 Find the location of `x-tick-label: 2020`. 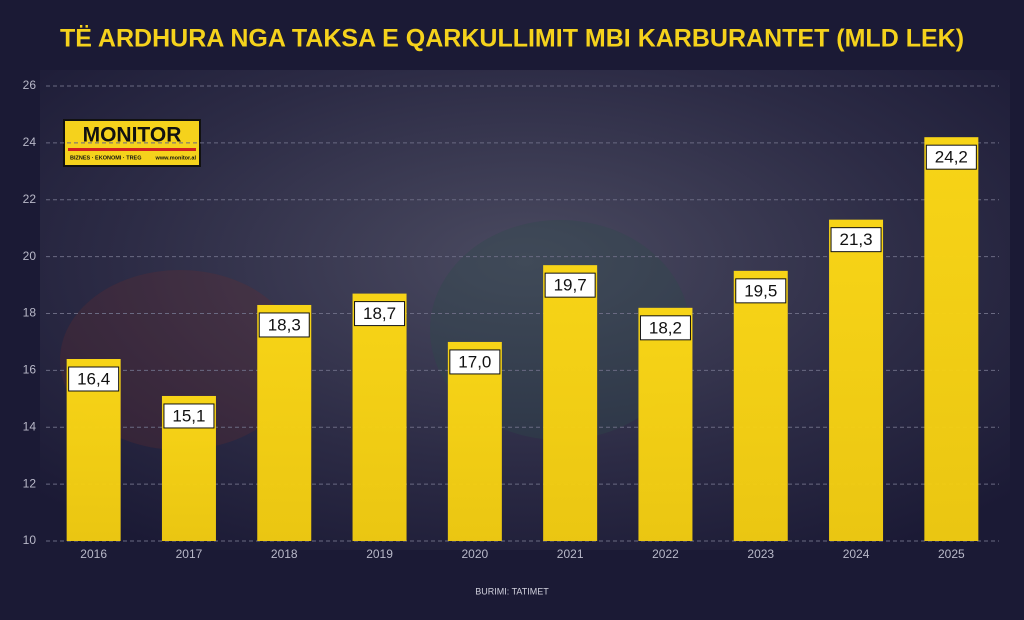

x-tick-label: 2020 is located at coordinates (474, 554).